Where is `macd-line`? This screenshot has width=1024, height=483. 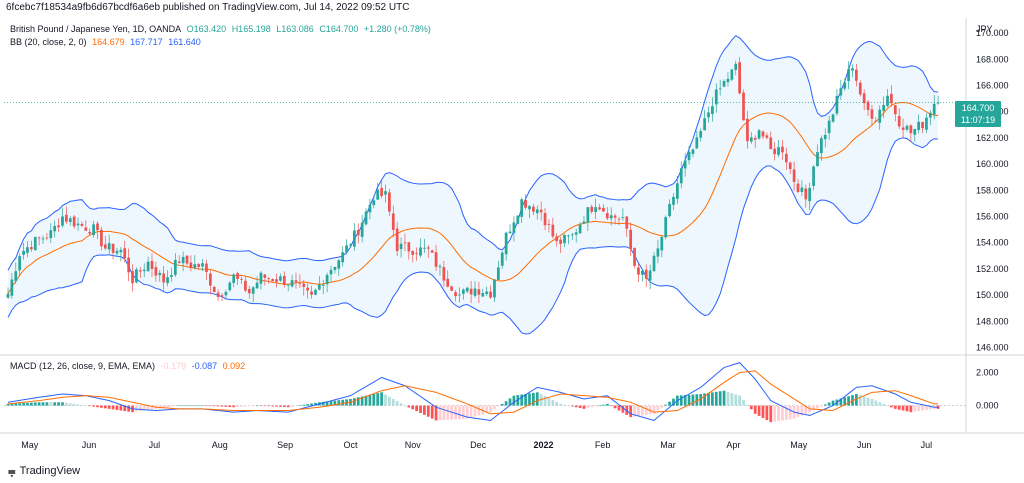
macd-line is located at coordinates (473, 391).